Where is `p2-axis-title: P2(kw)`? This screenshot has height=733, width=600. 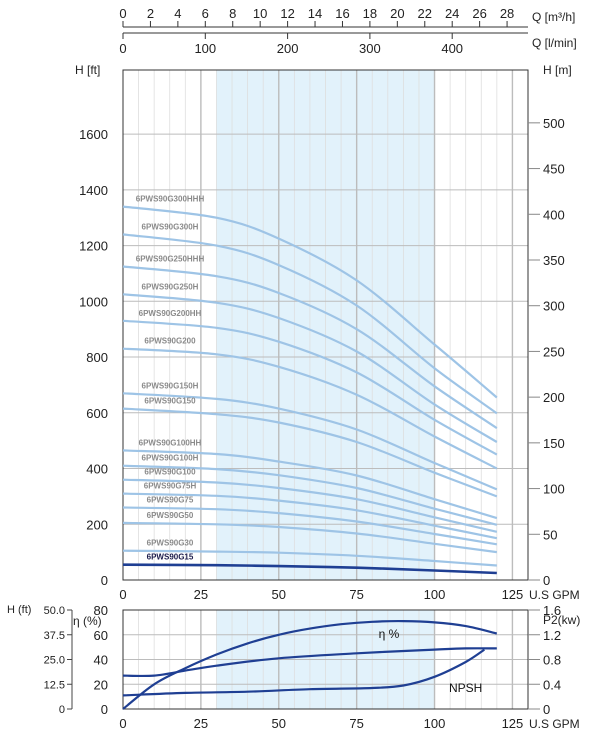 p2-axis-title: P2(kw) is located at coordinates (561, 620).